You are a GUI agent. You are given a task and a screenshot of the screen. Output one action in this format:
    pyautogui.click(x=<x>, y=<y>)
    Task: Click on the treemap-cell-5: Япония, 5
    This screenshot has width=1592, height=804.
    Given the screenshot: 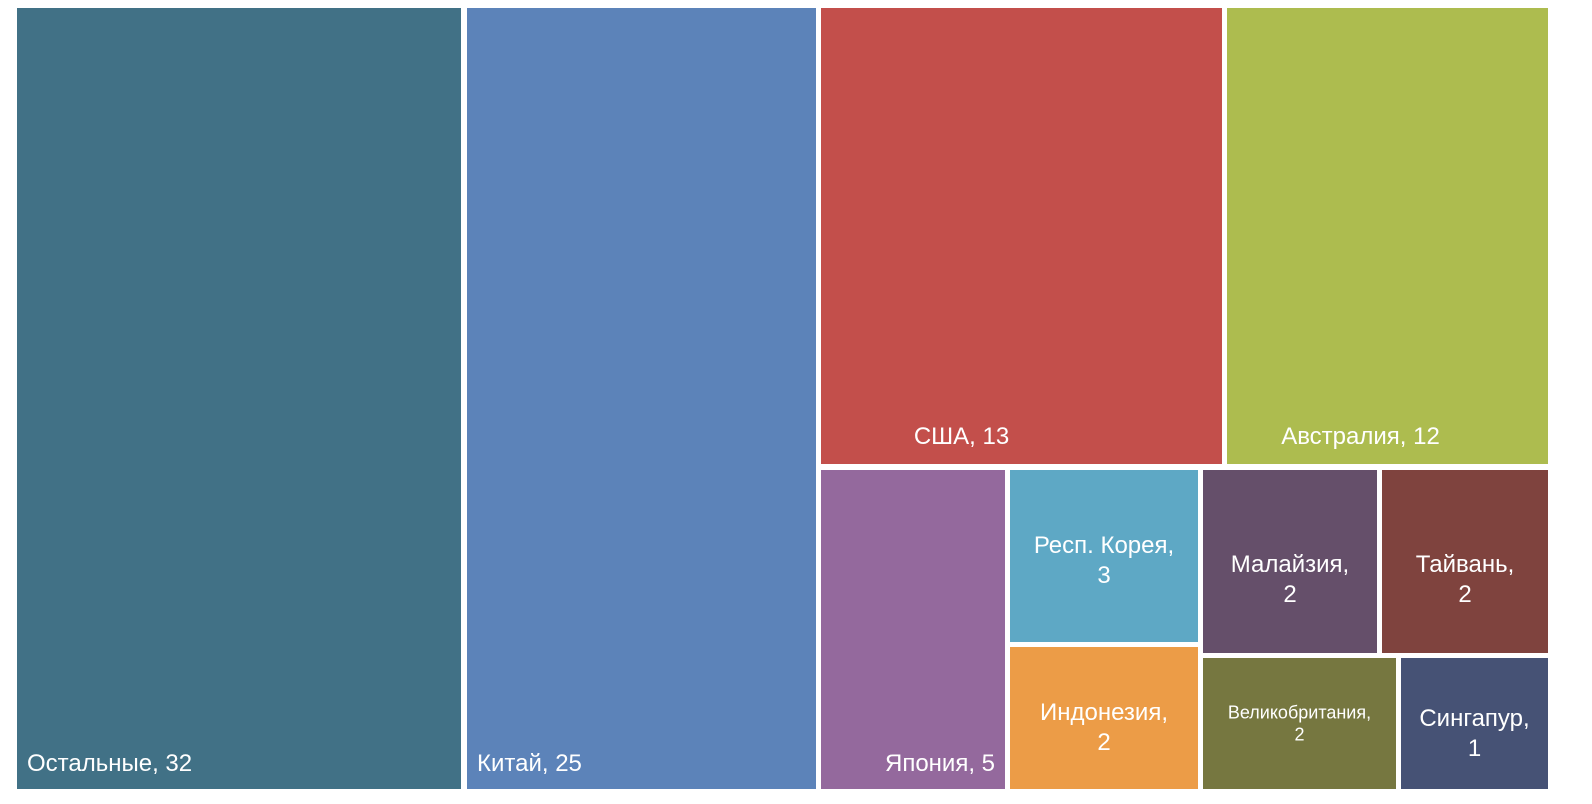 What is the action you would take?
    pyautogui.click(x=913, y=629)
    